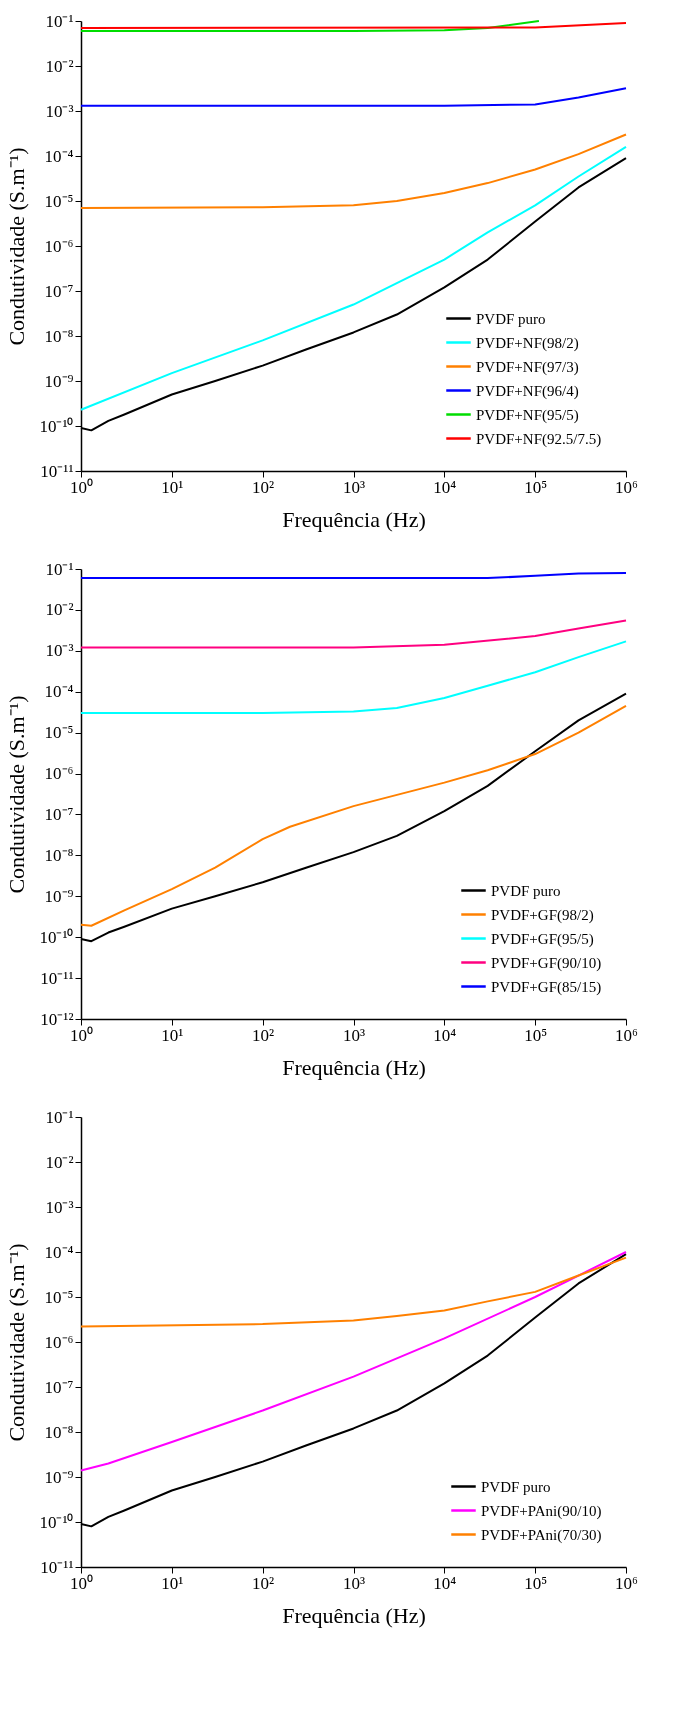 This screenshot has width=696, height=1722. Describe the element at coordinates (527, 343) in the screenshot. I see `legend-label: PVDF+NF(98/2)` at that location.